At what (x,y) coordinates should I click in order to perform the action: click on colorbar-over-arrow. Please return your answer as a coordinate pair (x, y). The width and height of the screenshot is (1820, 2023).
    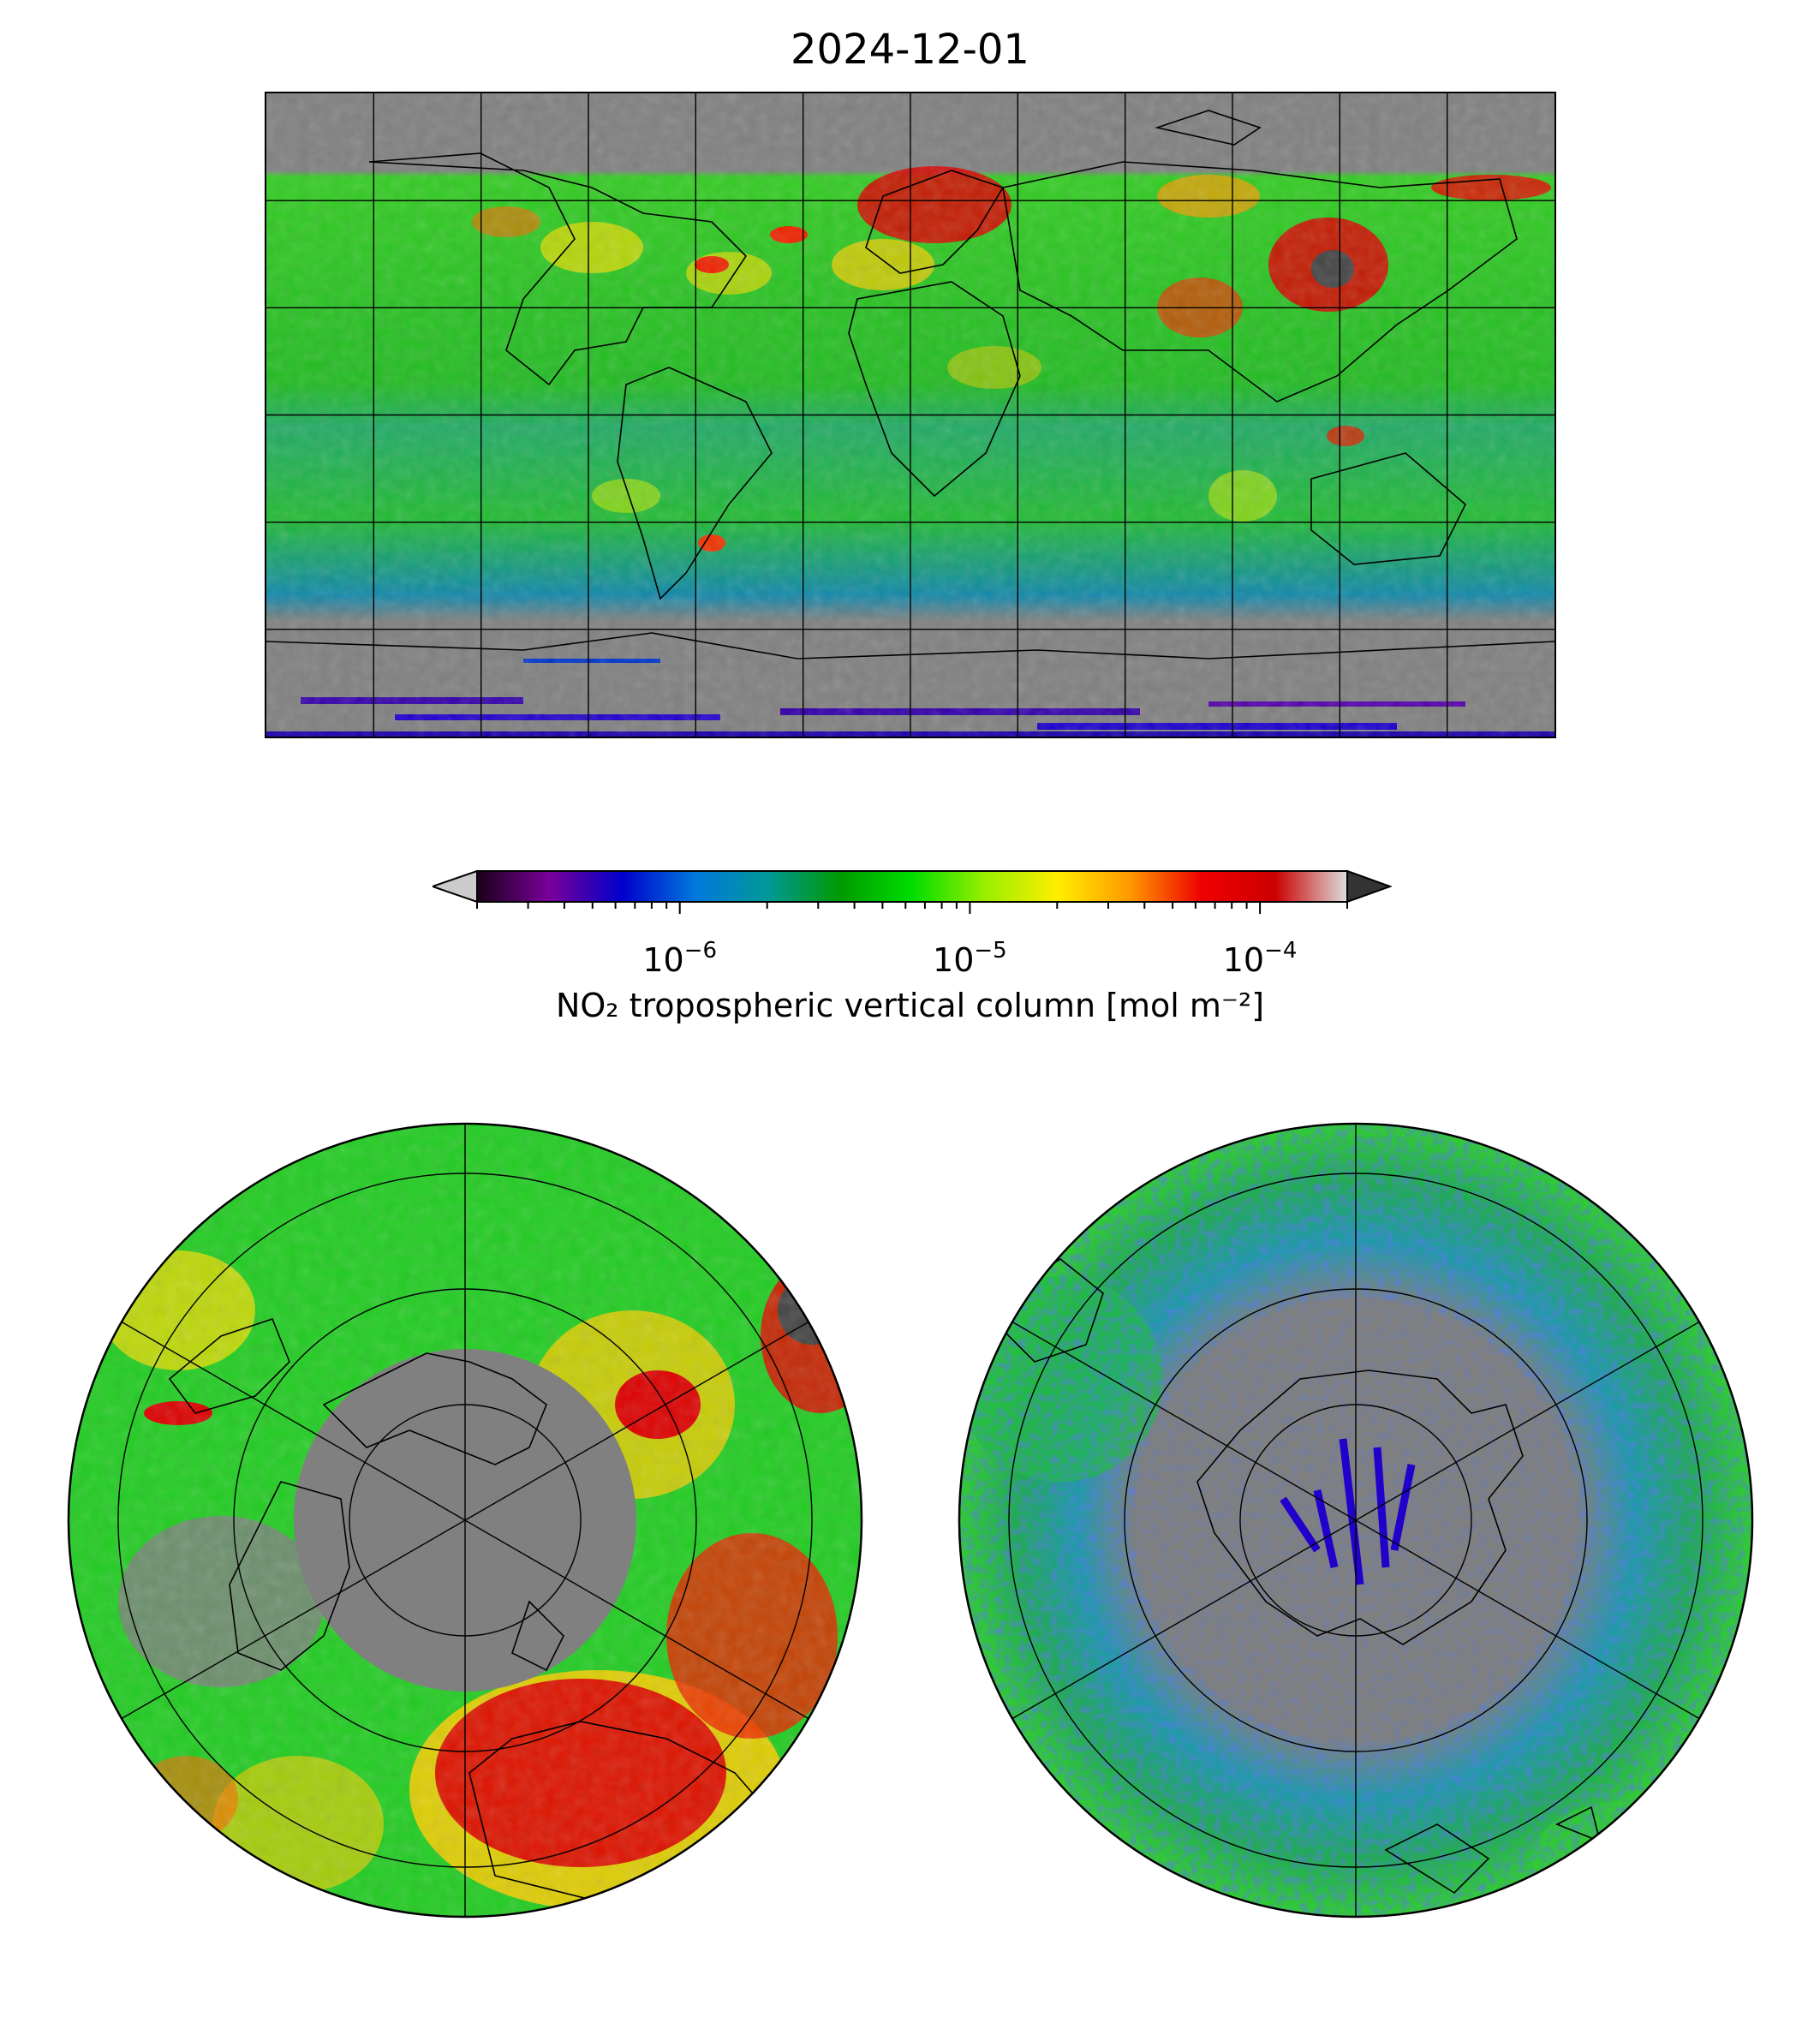
    Looking at the image, I should click on (1369, 886).